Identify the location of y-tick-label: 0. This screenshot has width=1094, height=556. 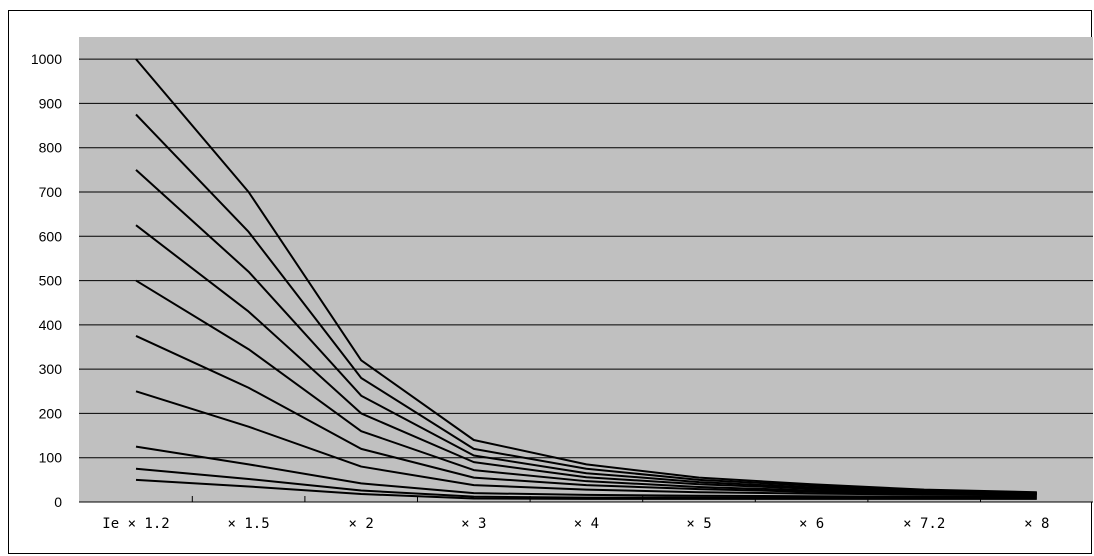
(58, 502).